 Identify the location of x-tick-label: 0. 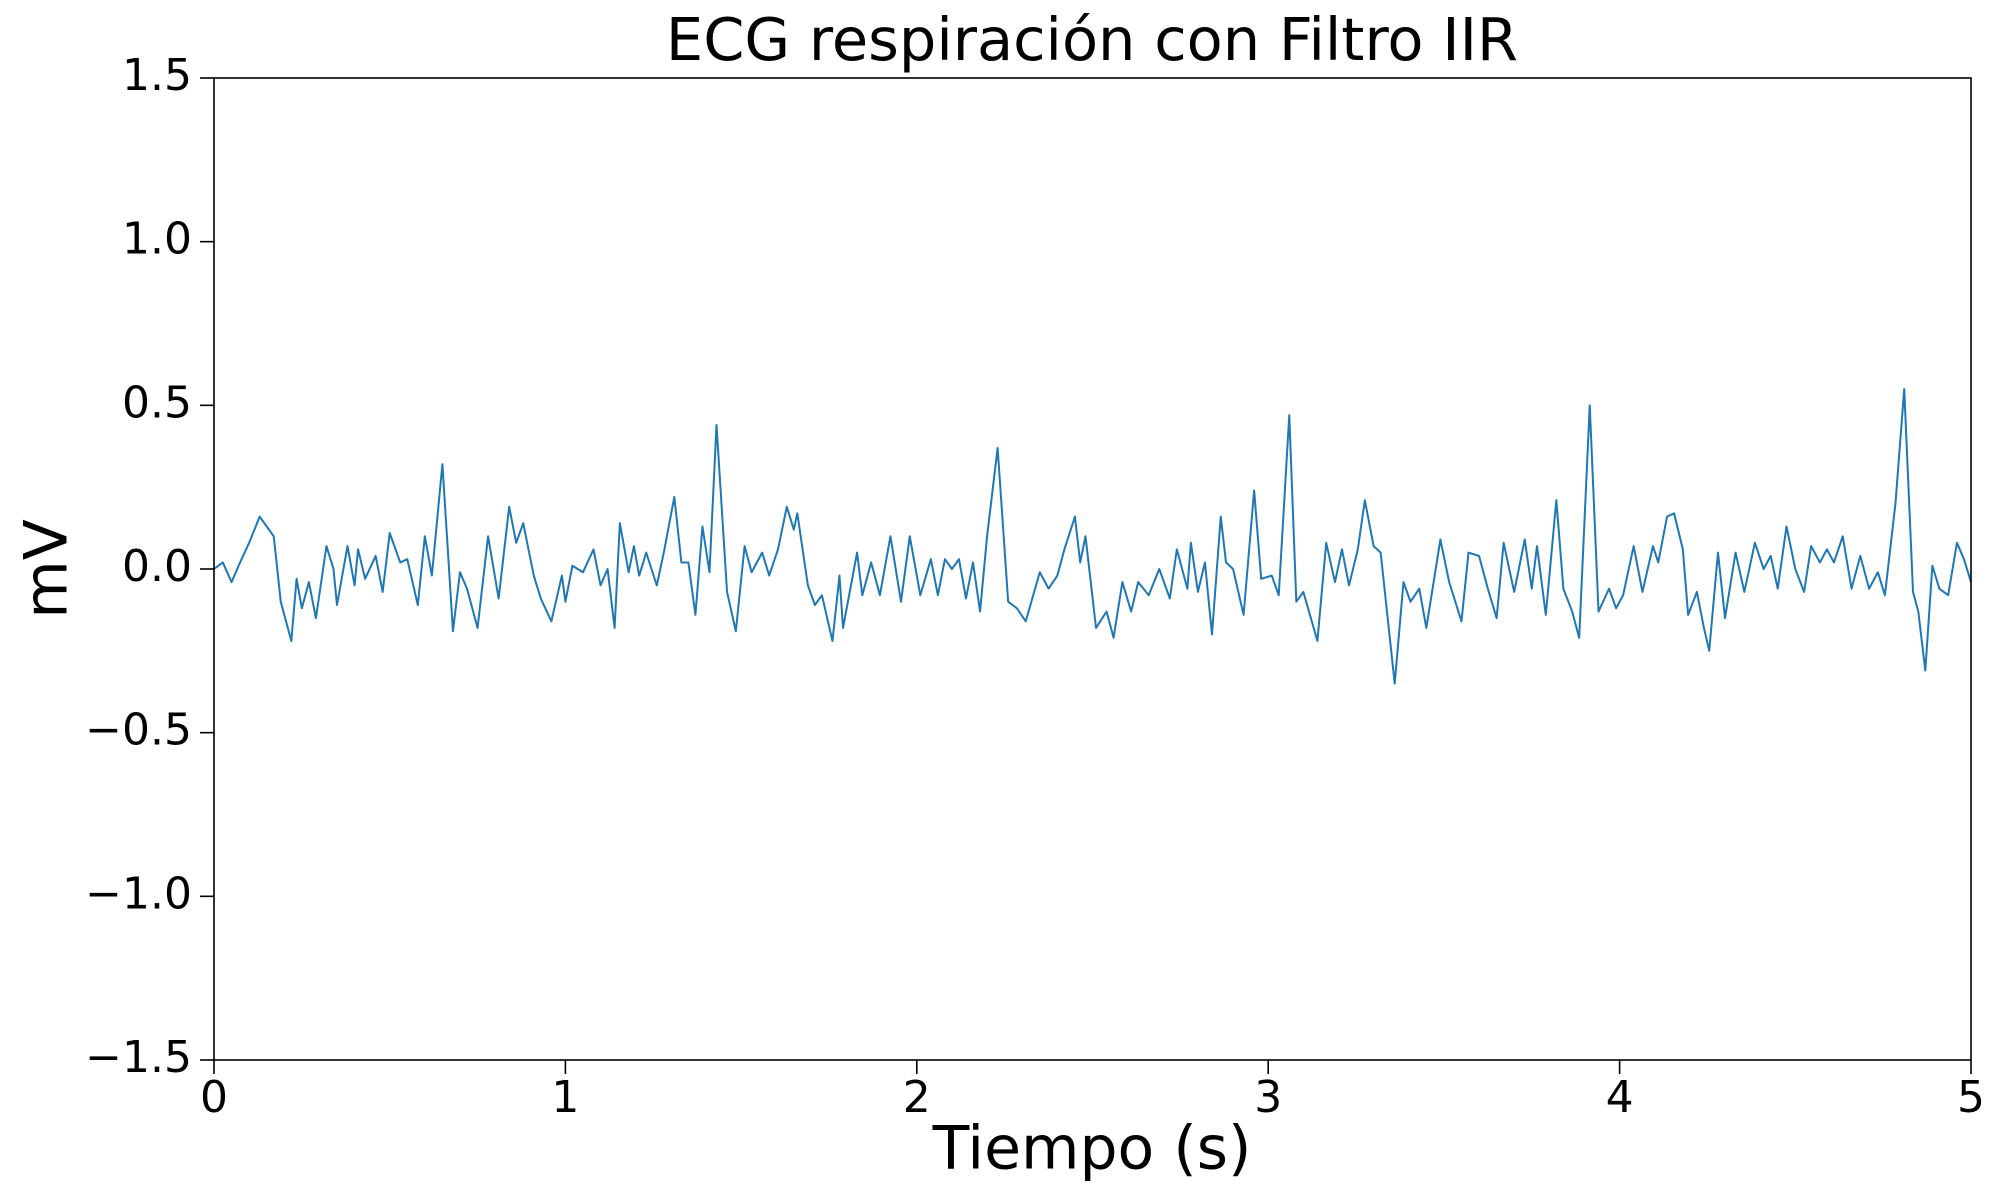
(214, 1097).